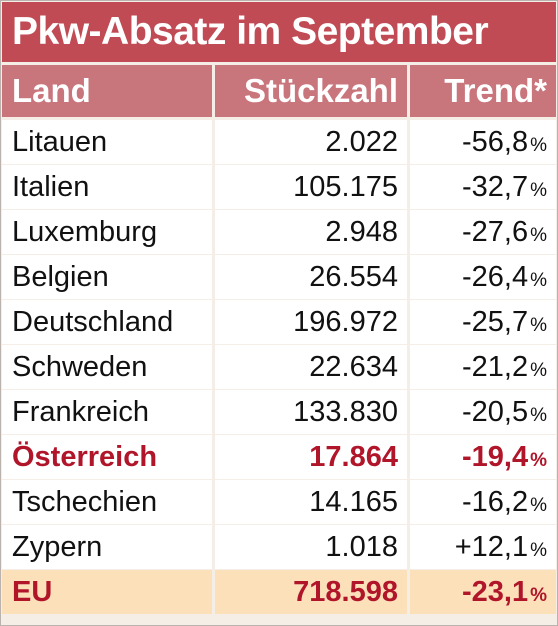  What do you see at coordinates (311, 547) in the screenshot?
I see `units-cell: 1.018` at bounding box center [311, 547].